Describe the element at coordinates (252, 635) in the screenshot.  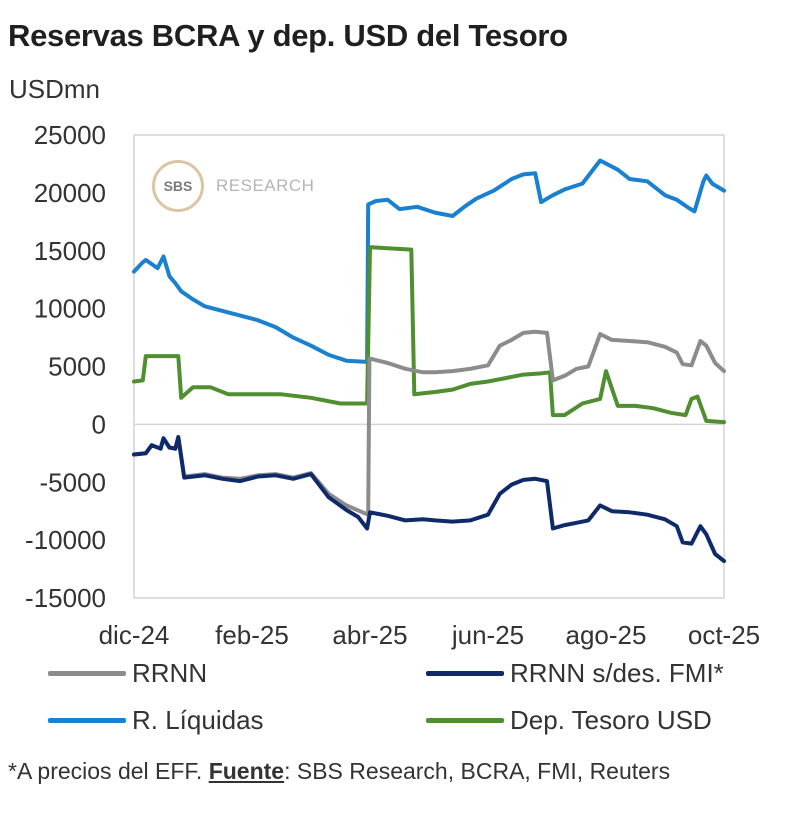
I see `x-tick-label: feb-25` at that location.